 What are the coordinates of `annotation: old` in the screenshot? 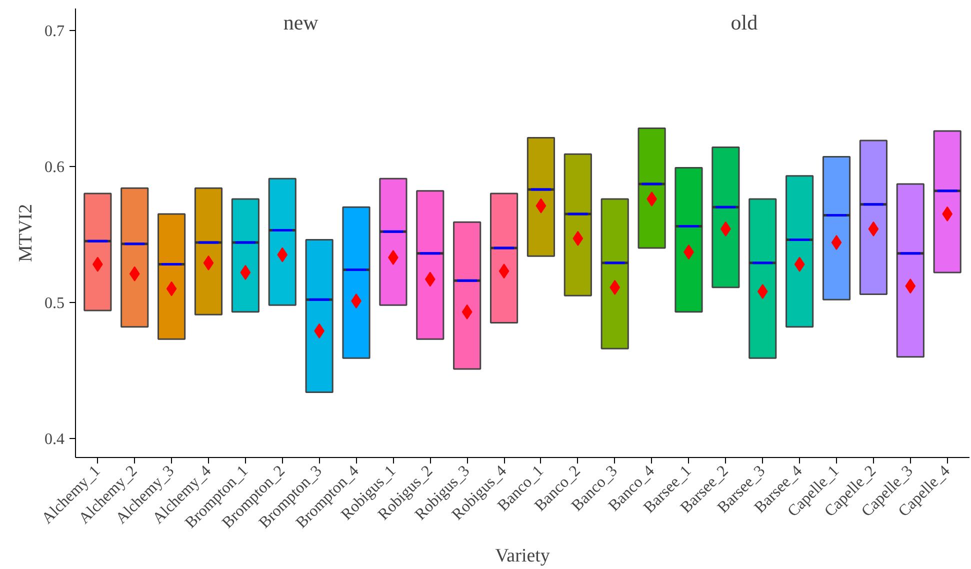 It's located at (744, 22).